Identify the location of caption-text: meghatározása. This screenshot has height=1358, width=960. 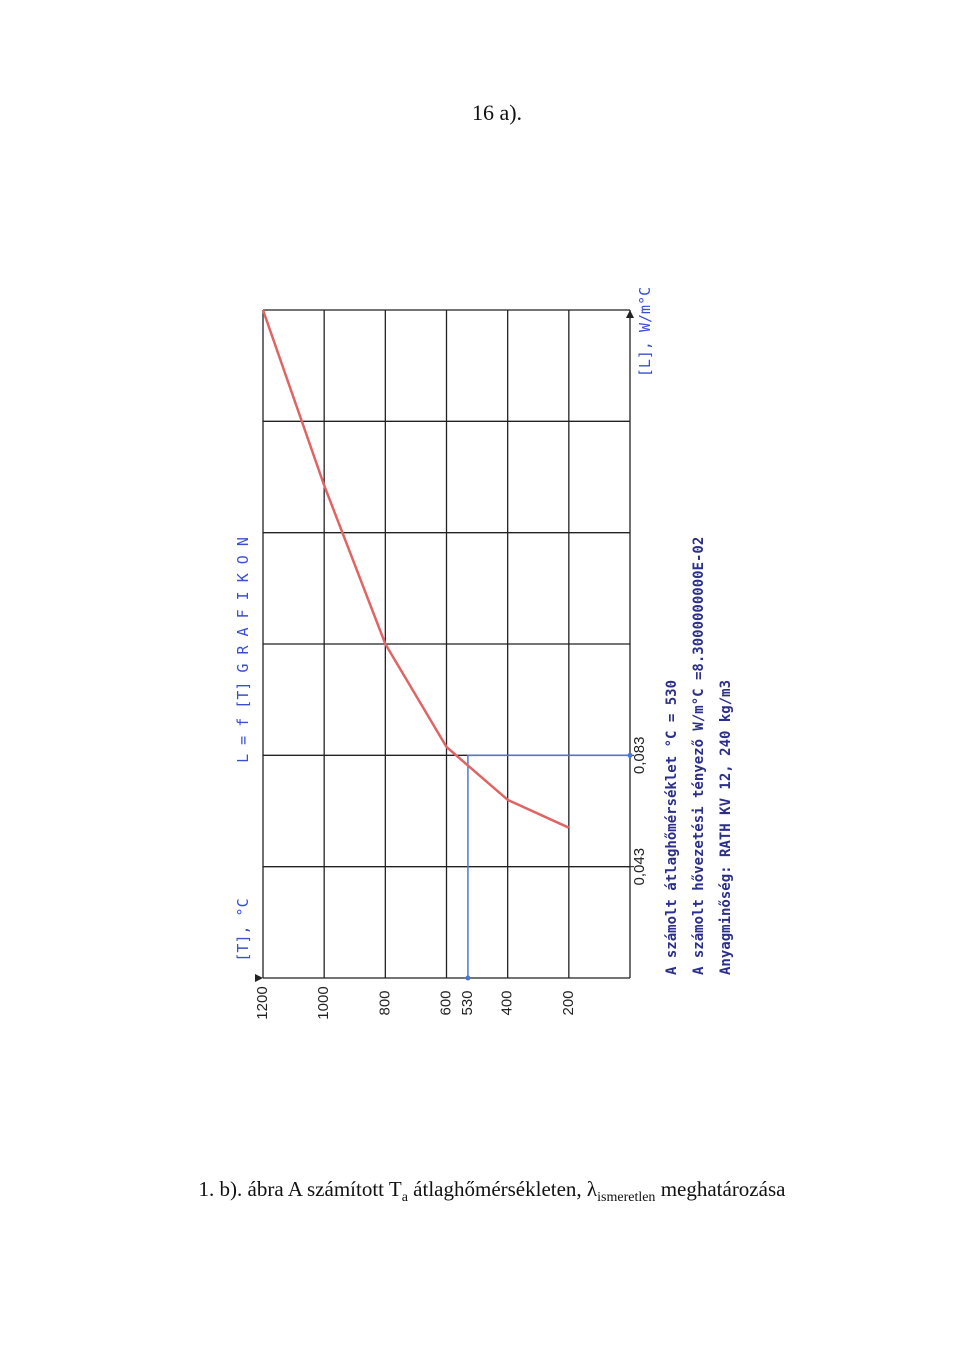
(720, 1189).